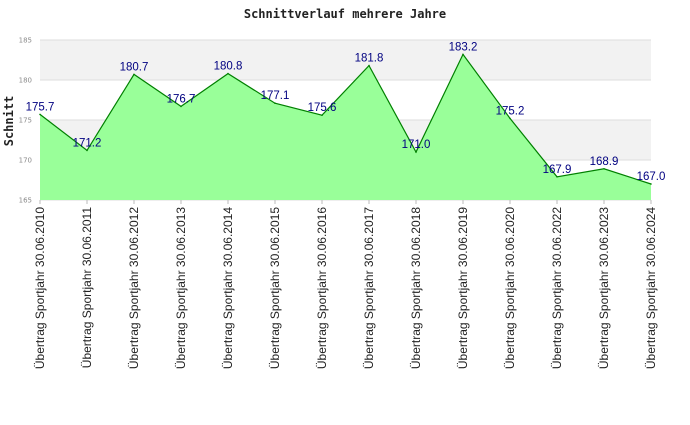 The width and height of the screenshot is (690, 425). Describe the element at coordinates (322, 108) in the screenshot. I see `data-label: 175.6` at that location.